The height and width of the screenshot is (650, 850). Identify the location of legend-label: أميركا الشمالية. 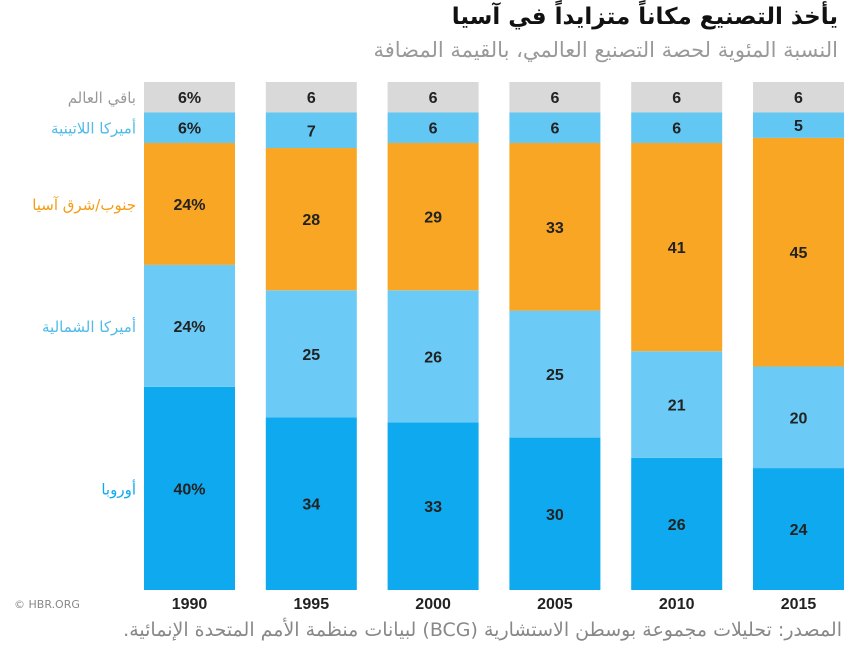
(89, 326).